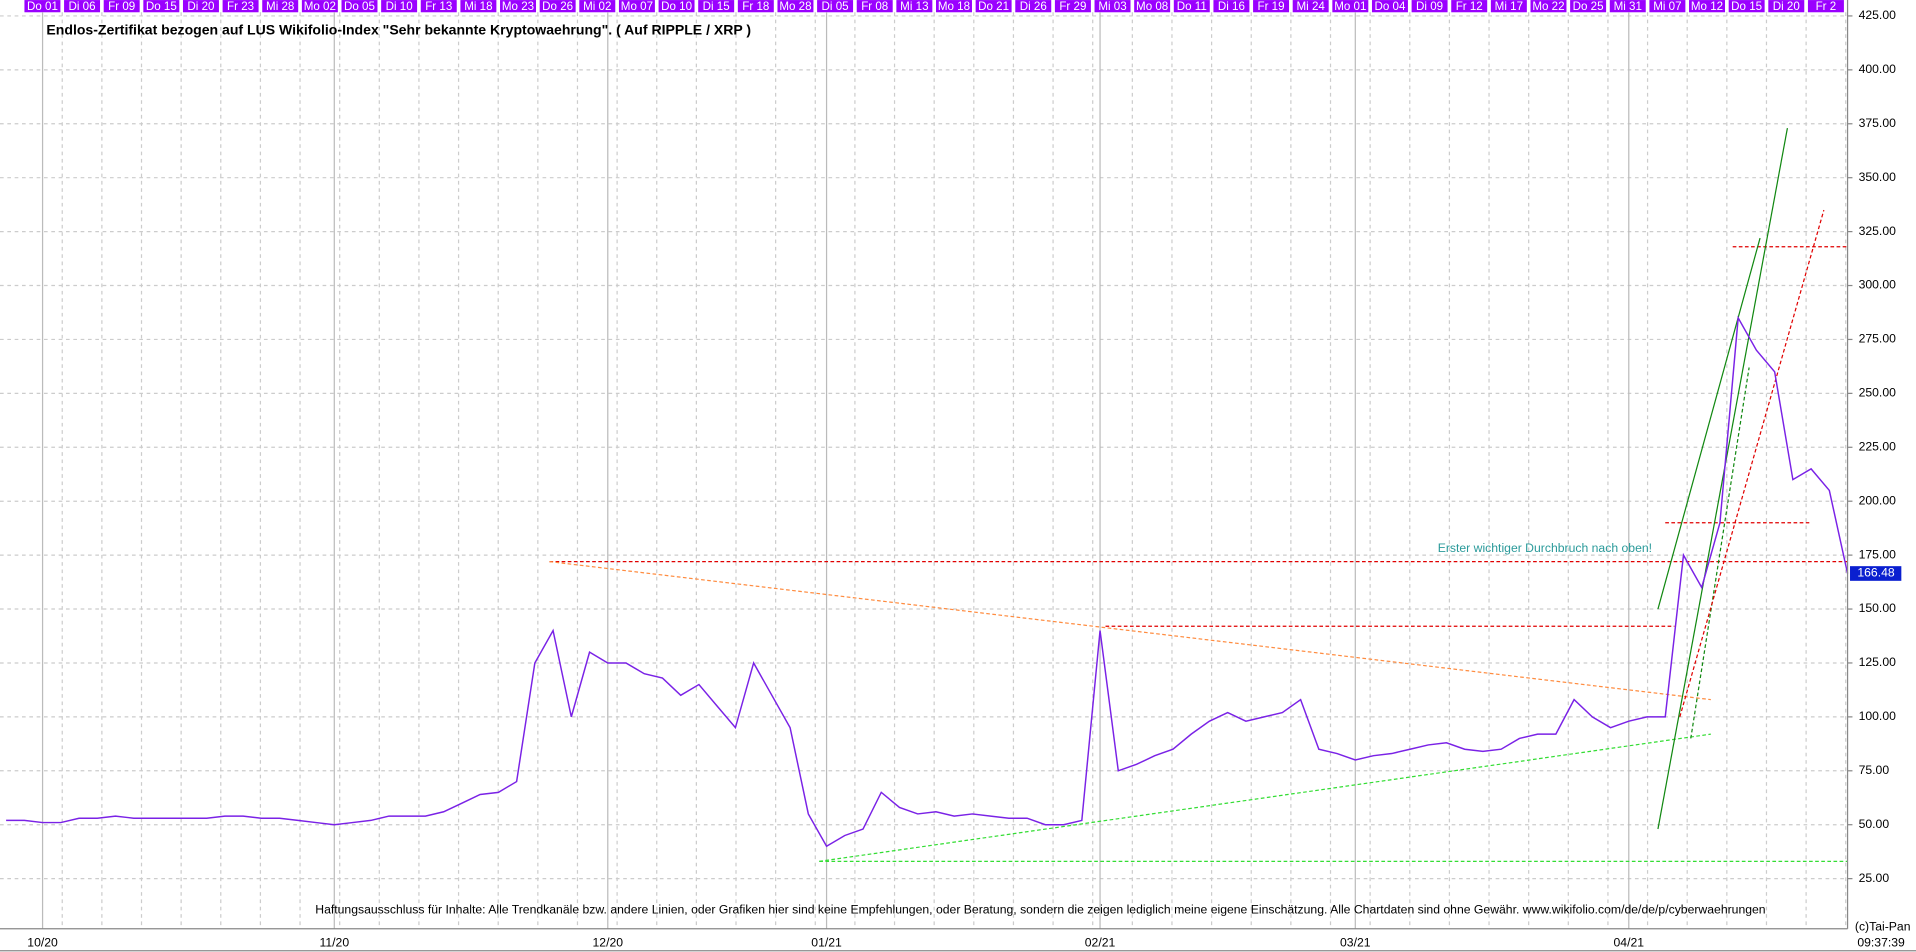  Describe the element at coordinates (826, 943) in the screenshot. I see `x-tick-label: 01/21` at that location.